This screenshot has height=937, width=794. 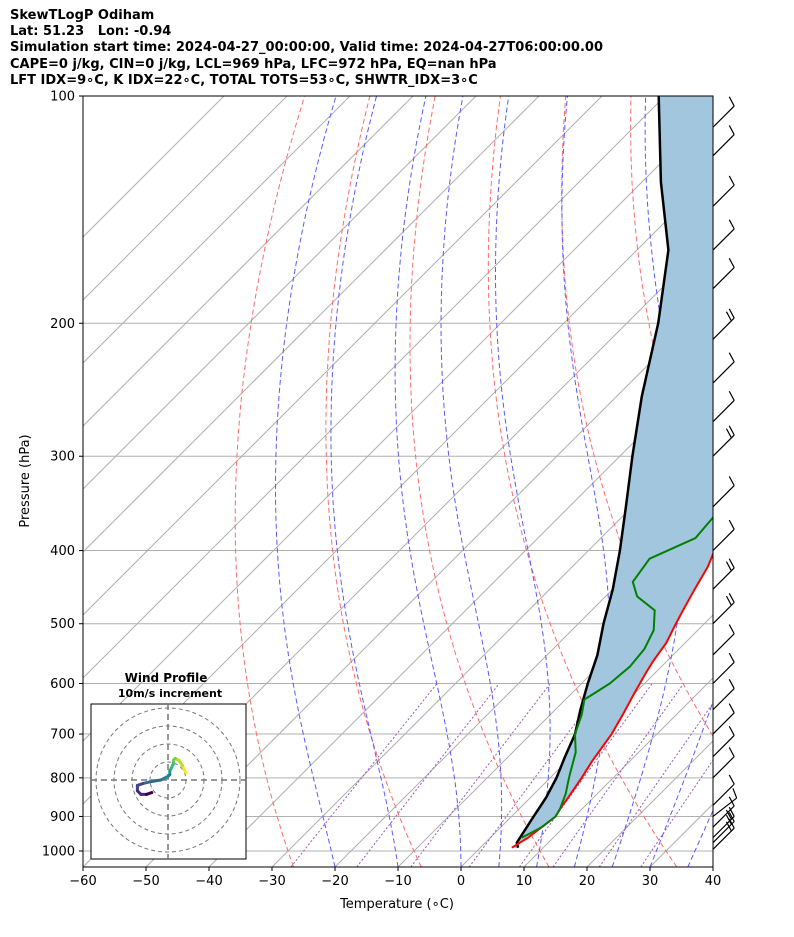 I want to click on inset-subtitle: 10m/s increment, so click(x=170, y=693).